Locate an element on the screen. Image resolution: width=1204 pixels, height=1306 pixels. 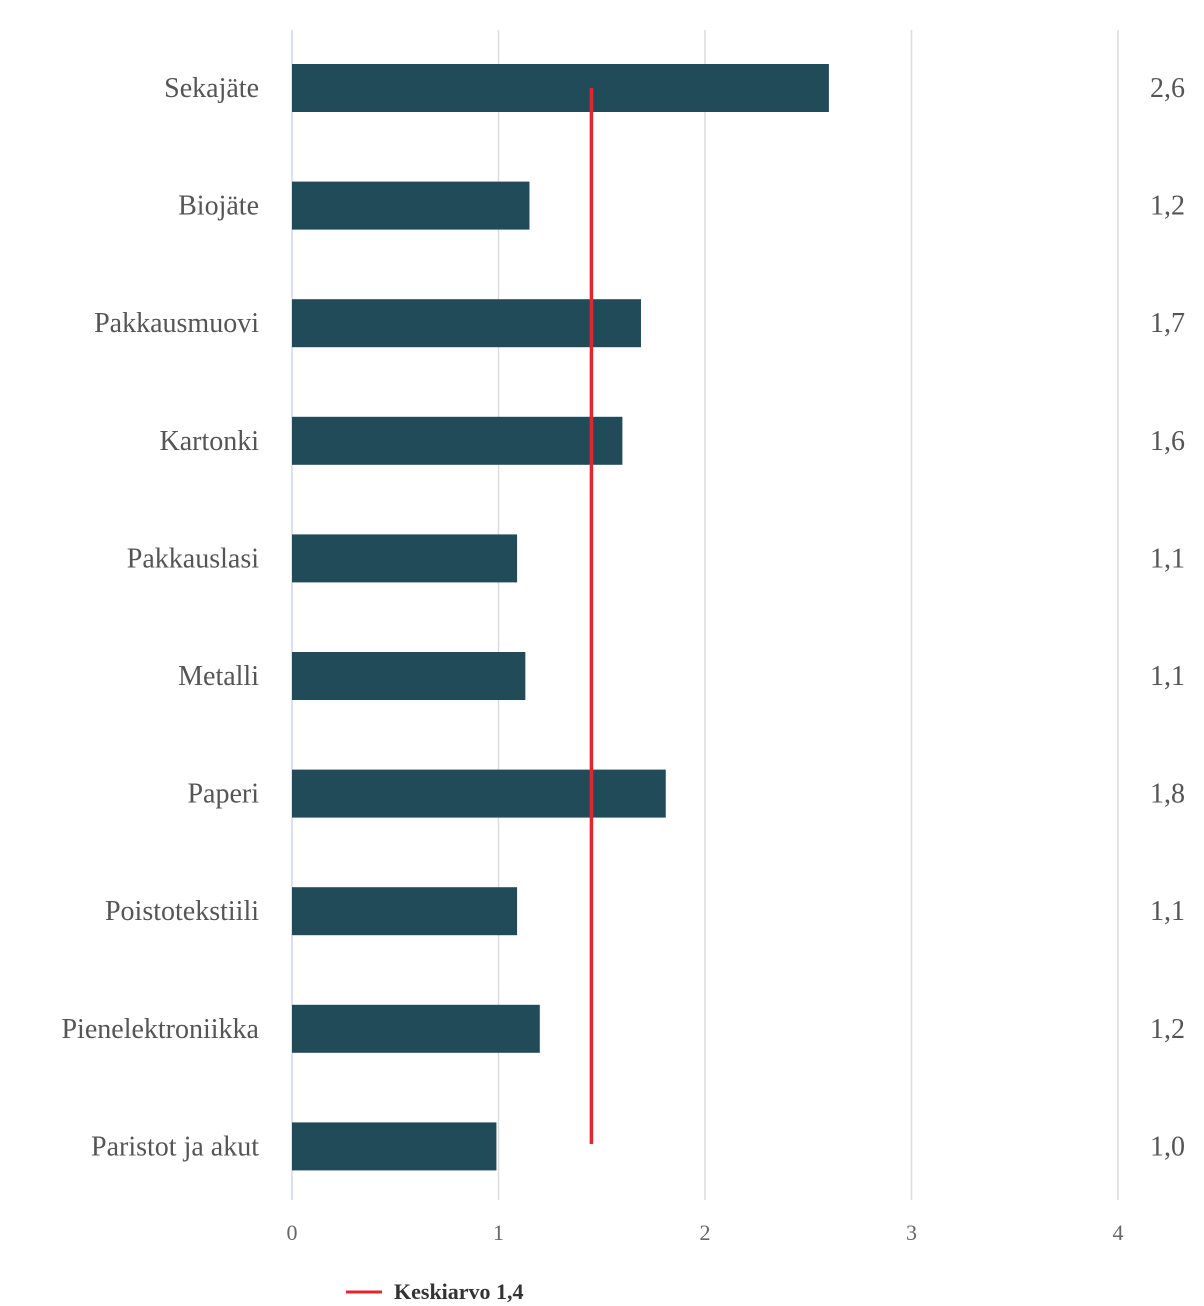
x-tick-label: 3 is located at coordinates (911, 1232).